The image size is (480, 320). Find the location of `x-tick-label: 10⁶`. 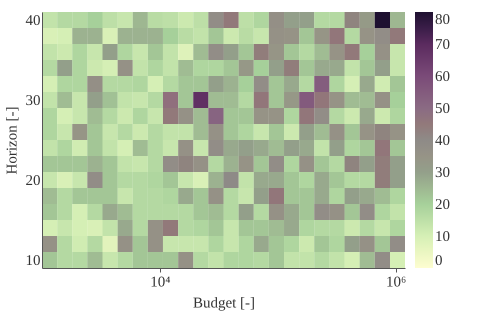

x-tick-label: 10⁶ is located at coordinates (396, 282).